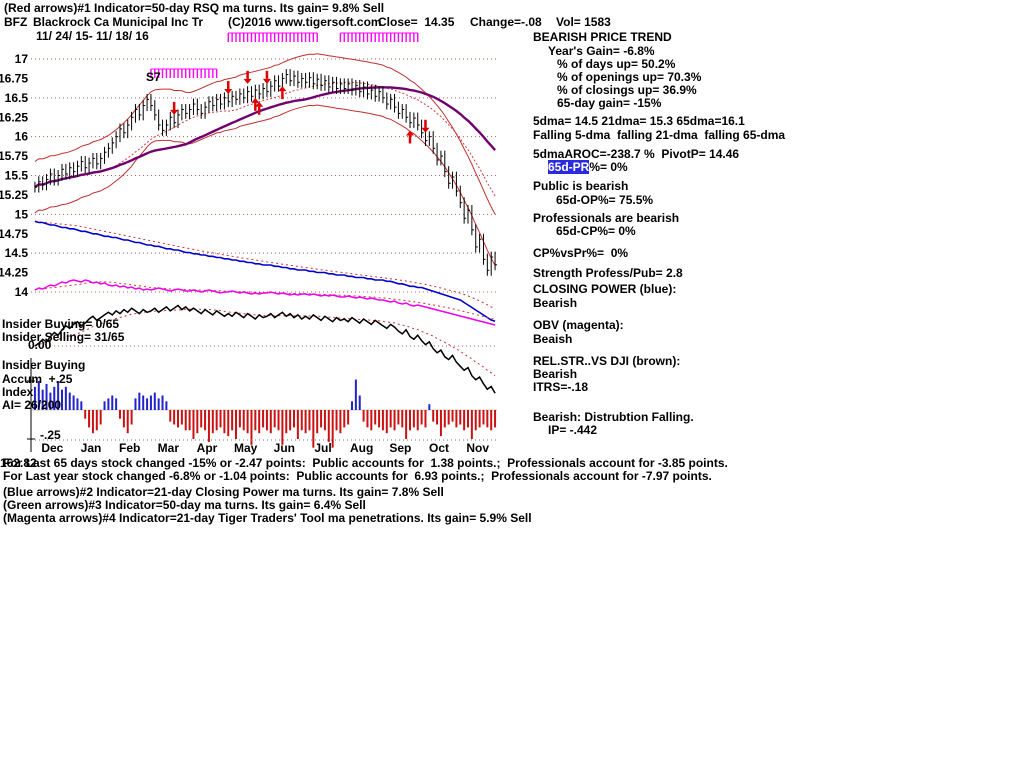 The image size is (1024, 768). What do you see at coordinates (636, 154) in the screenshot?
I see `stat-aroc-pivot: 5dmaAROC=-238.7 % PivotP= 14.46` at bounding box center [636, 154].